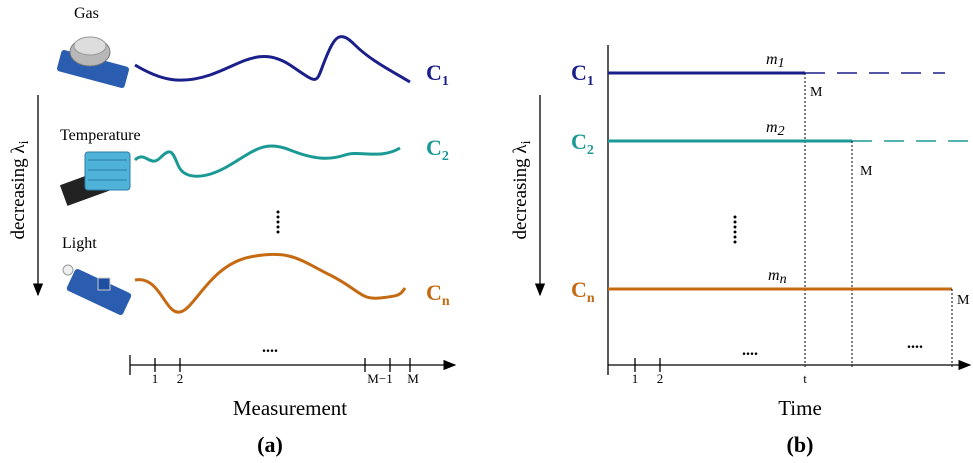  I want to click on curve-label: C1, so click(437, 74).